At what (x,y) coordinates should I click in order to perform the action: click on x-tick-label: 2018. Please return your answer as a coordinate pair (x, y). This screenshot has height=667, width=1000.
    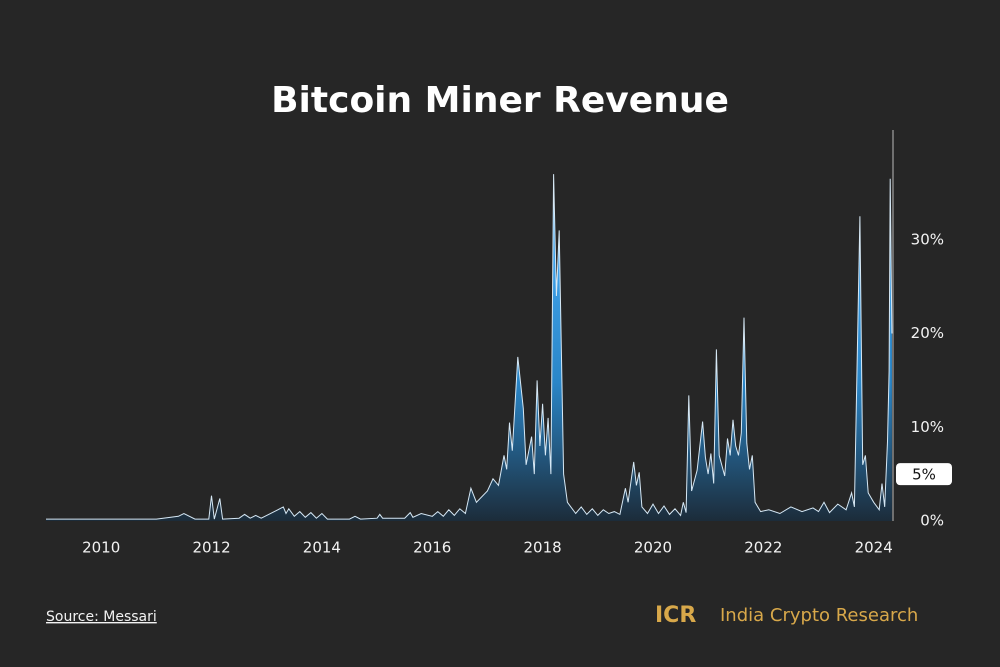
    Looking at the image, I should click on (543, 548).